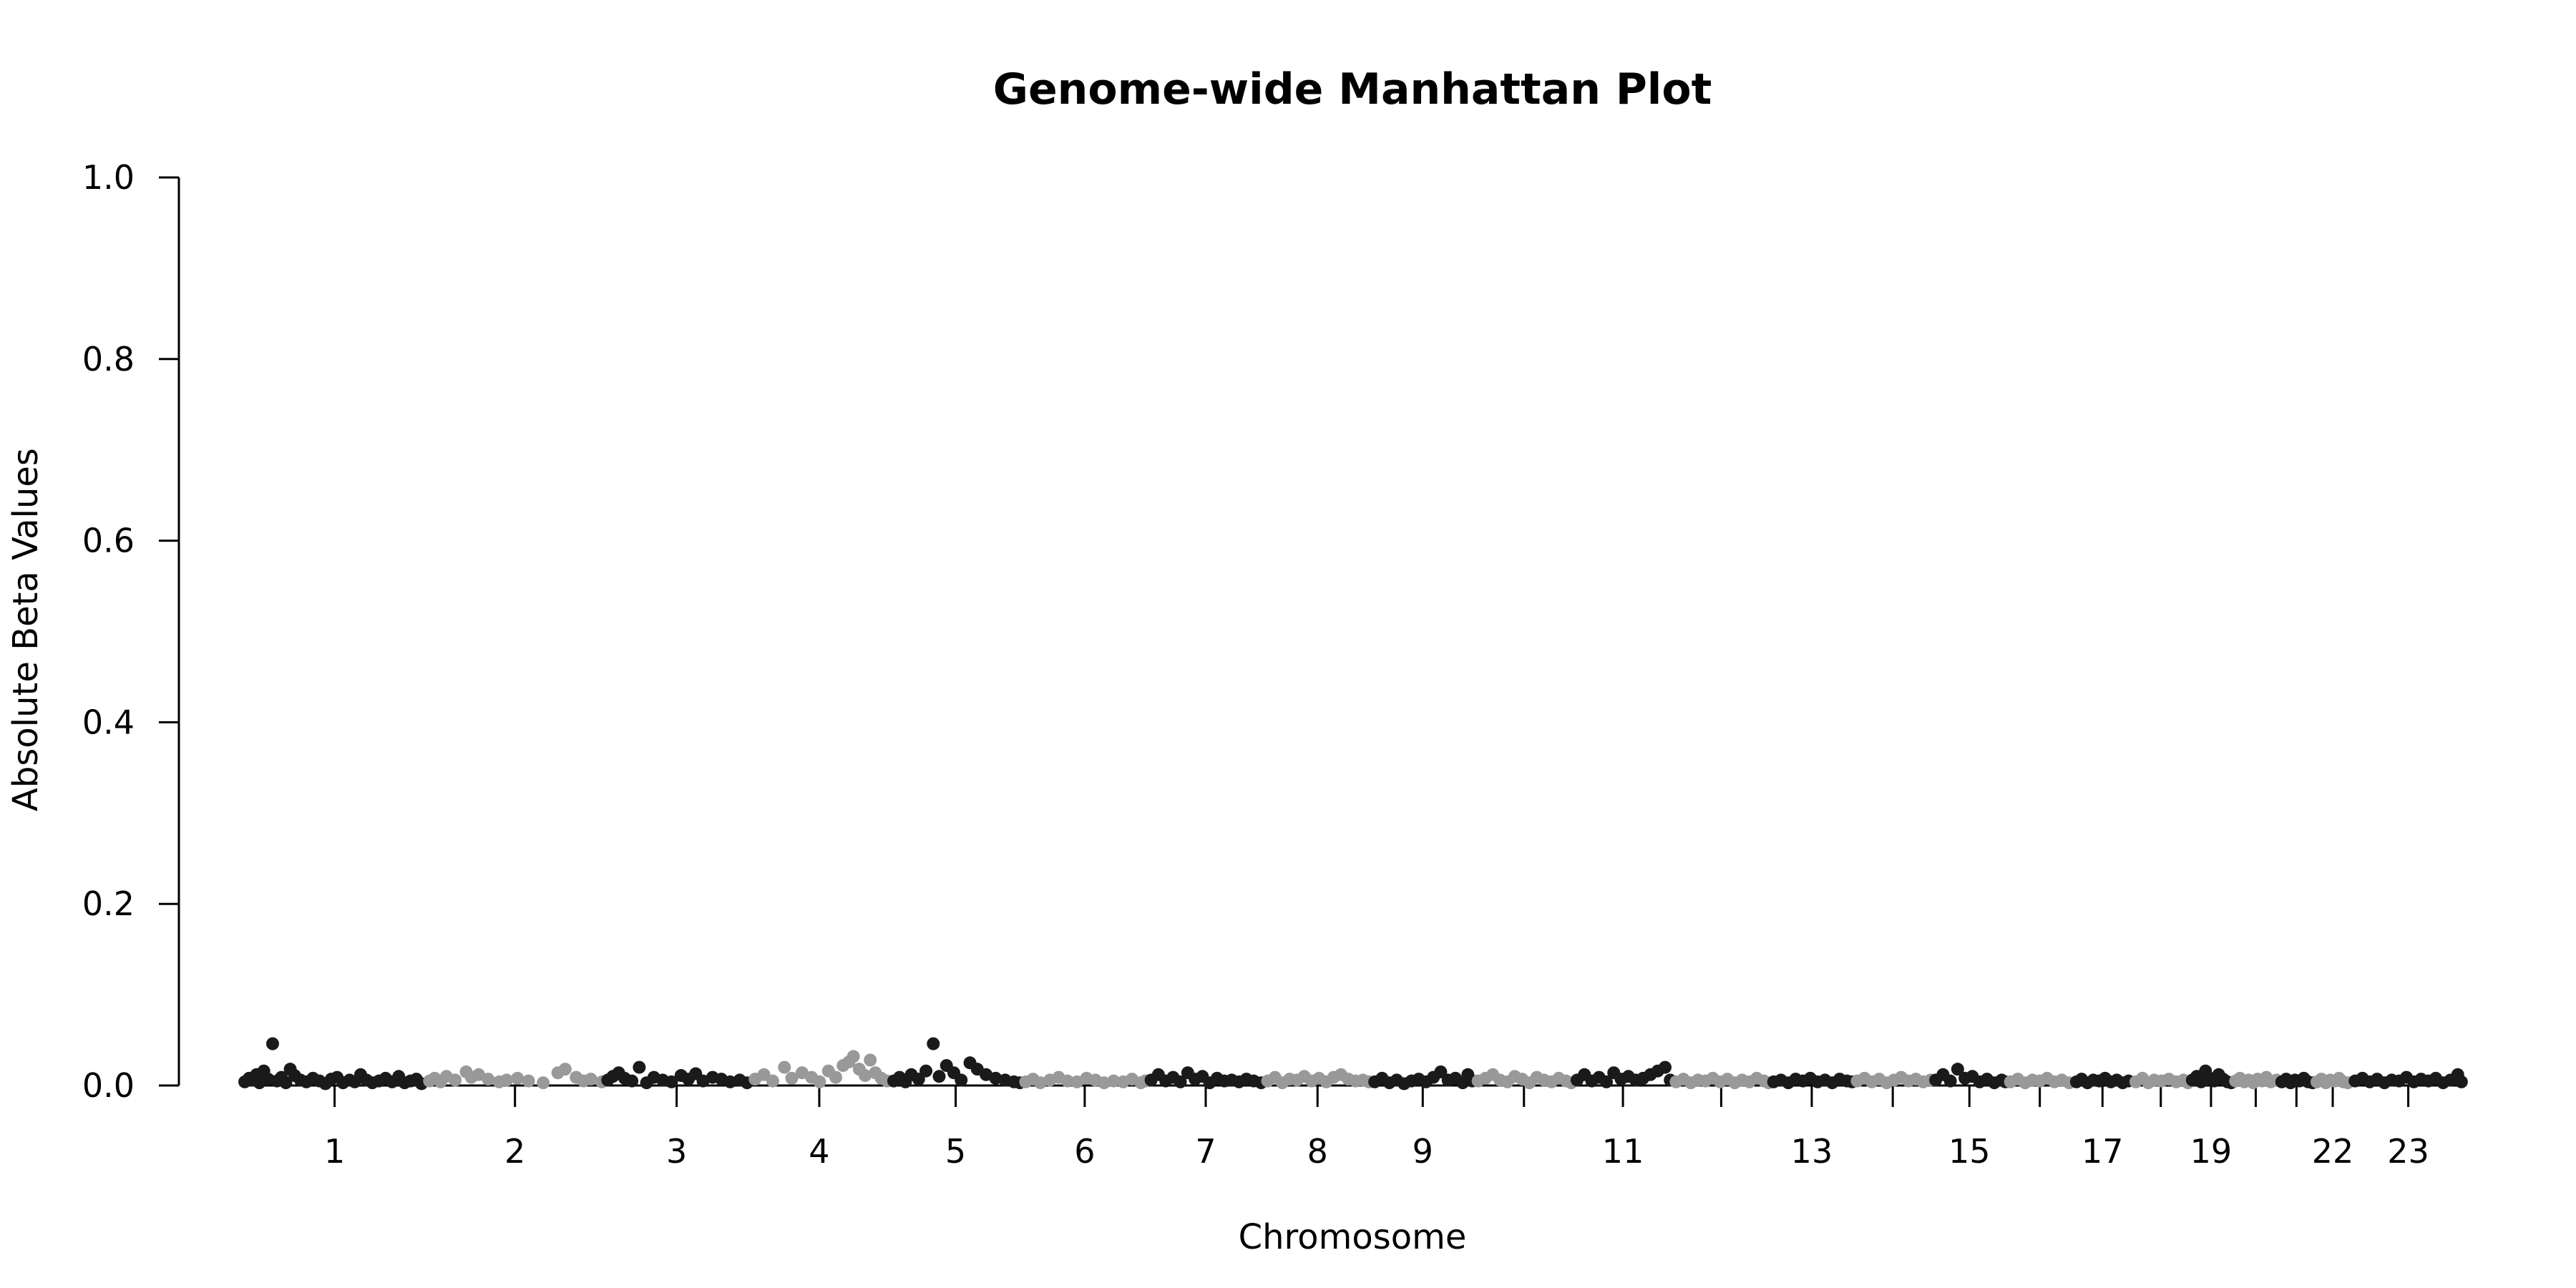  I want to click on x-tick-label-chr-8: 8, so click(1317, 1151).